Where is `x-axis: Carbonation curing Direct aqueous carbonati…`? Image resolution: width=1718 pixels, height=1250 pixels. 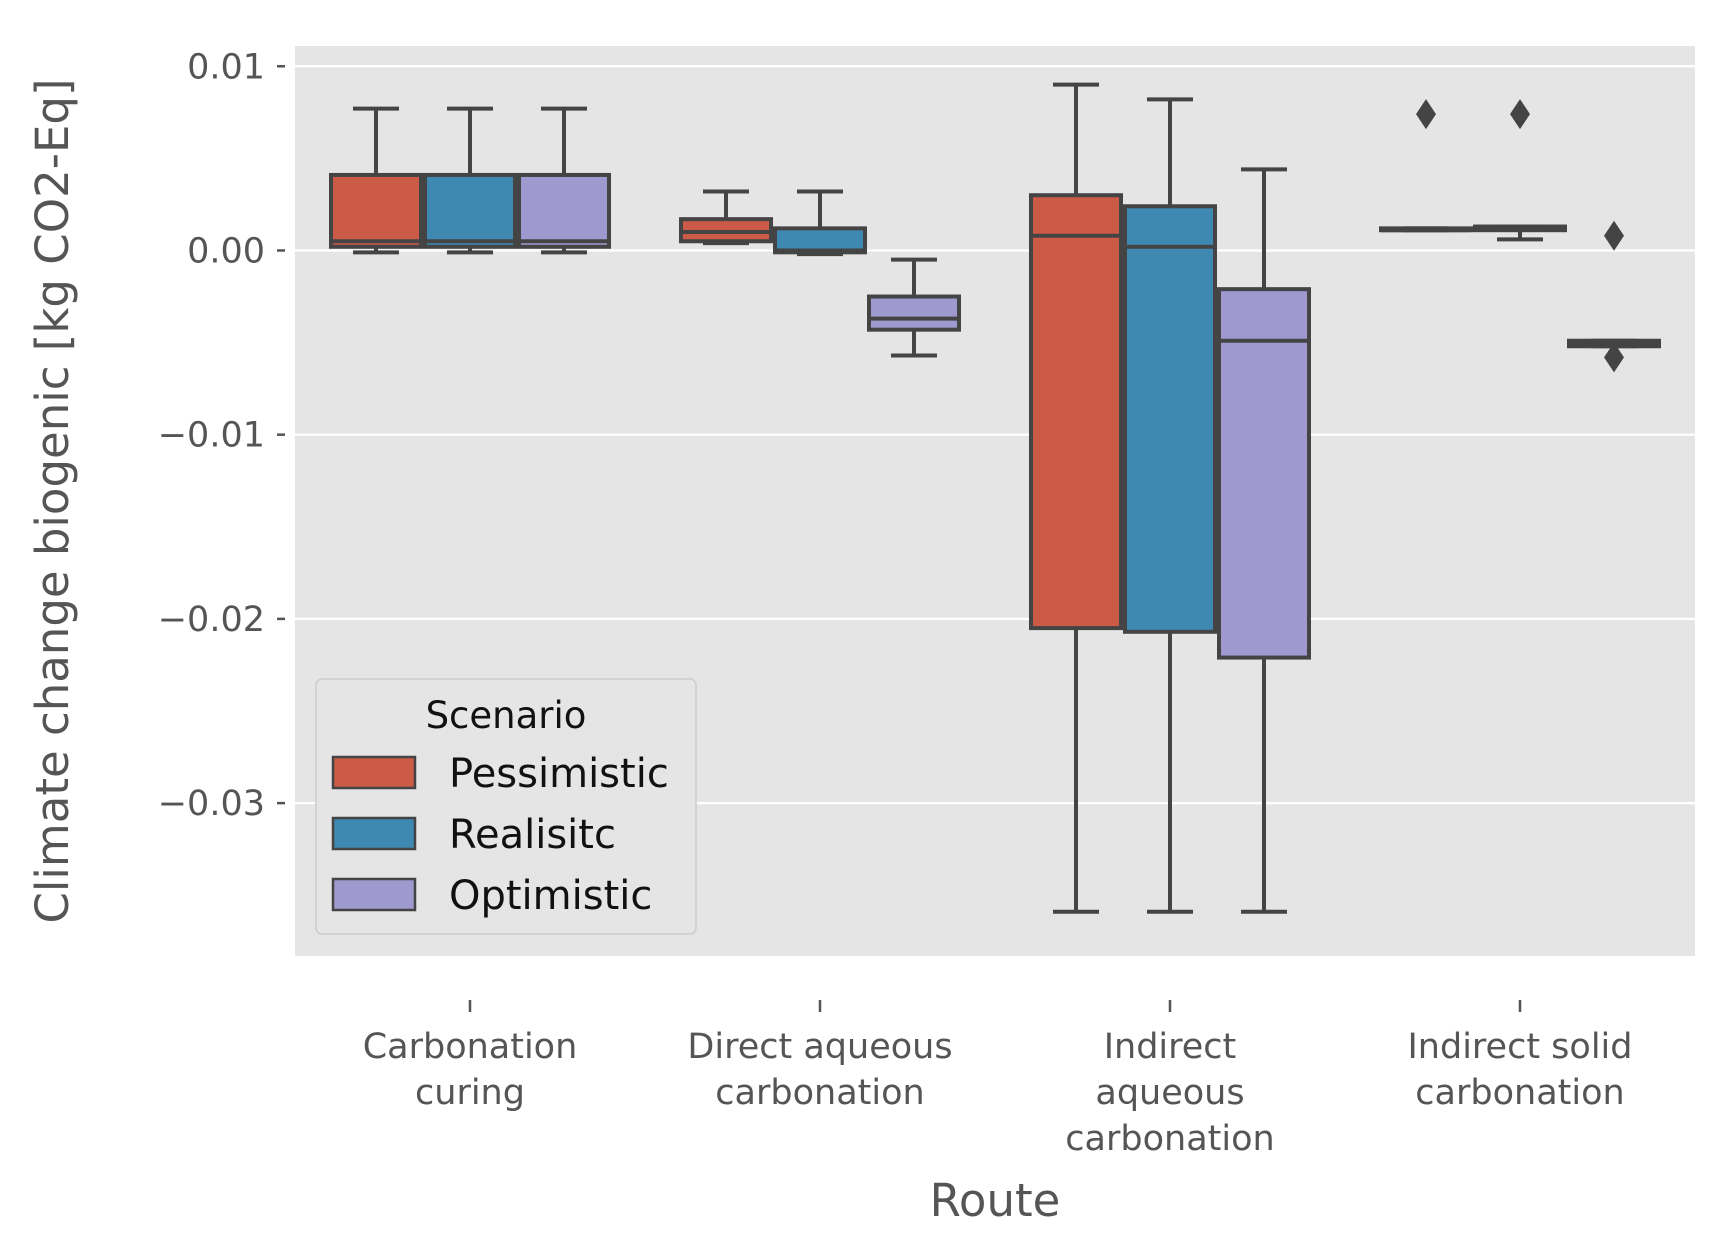 x-axis: Carbonation curing Direct aqueous carbonati… is located at coordinates (998, 1079).